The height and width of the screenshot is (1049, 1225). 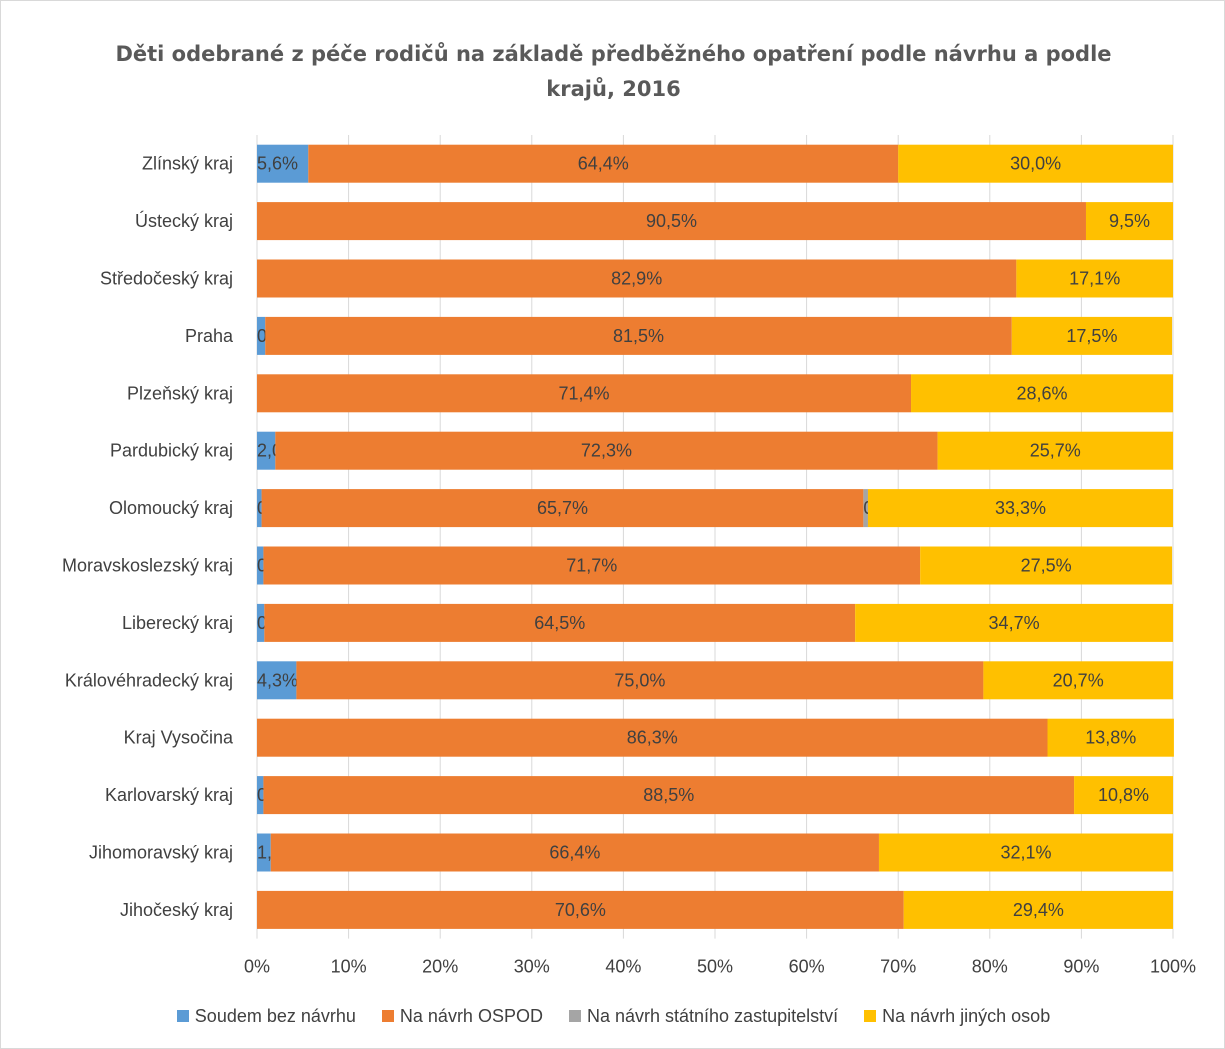 I want to click on data-label: 64,5%, so click(x=559, y=623).